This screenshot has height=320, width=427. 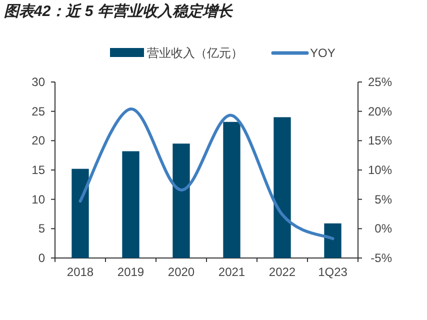 What do you see at coordinates (39, 199) in the screenshot?
I see `y-tick-label: 10` at bounding box center [39, 199].